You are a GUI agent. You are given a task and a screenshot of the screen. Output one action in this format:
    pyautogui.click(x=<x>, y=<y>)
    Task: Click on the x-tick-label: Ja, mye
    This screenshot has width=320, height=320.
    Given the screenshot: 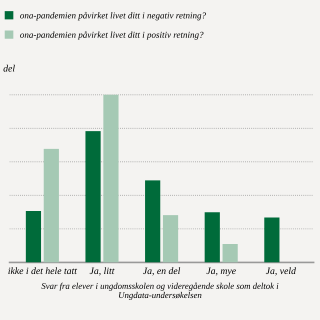 What is the action you would take?
    pyautogui.click(x=221, y=272)
    